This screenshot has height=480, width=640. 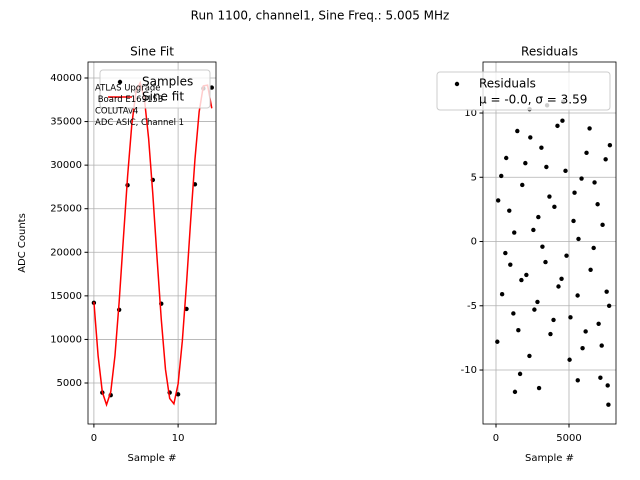 I want to click on y-tick-label: 5000, so click(x=69, y=383).